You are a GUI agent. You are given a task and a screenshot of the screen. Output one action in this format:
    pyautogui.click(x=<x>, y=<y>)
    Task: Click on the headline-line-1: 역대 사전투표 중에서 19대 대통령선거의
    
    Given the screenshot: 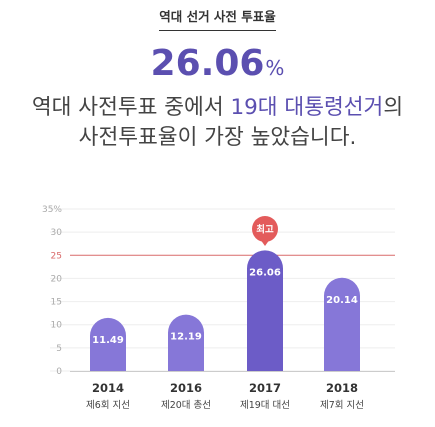 What is the action you would take?
    pyautogui.click(x=217, y=108)
    